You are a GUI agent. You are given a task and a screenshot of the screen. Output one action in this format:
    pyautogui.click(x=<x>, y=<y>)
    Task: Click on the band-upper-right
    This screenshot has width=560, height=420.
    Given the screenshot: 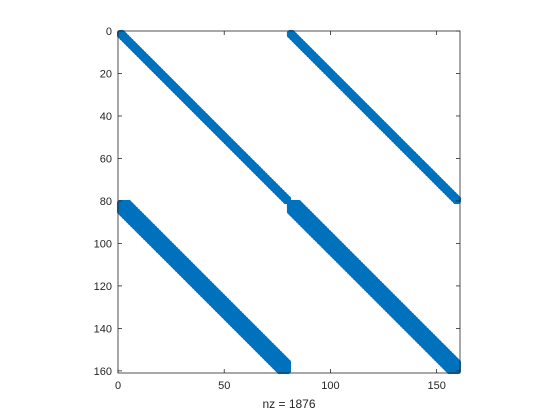 What is the action you would take?
    pyautogui.click(x=374, y=117)
    